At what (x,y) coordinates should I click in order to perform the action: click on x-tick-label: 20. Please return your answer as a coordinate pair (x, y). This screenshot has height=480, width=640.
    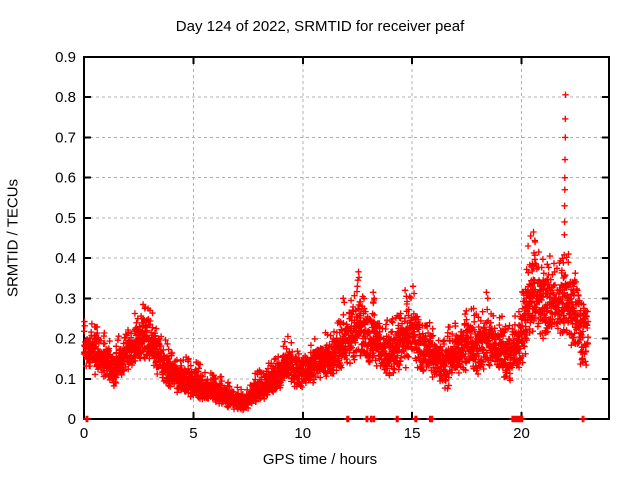
    Looking at the image, I should click on (521, 433).